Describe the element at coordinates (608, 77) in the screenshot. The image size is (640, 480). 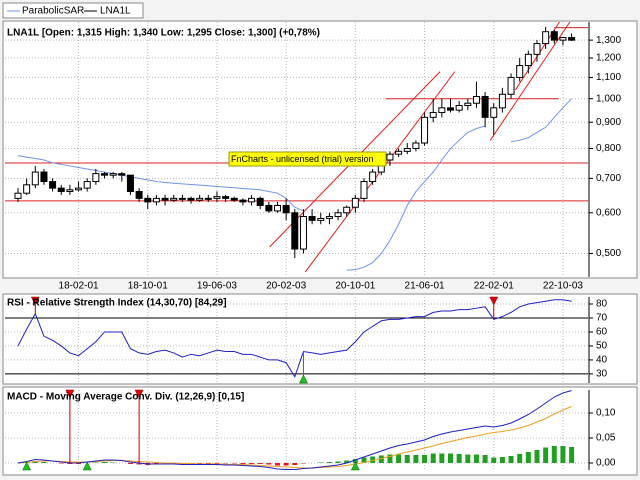
I see `y-tick-label: 1,100` at that location.